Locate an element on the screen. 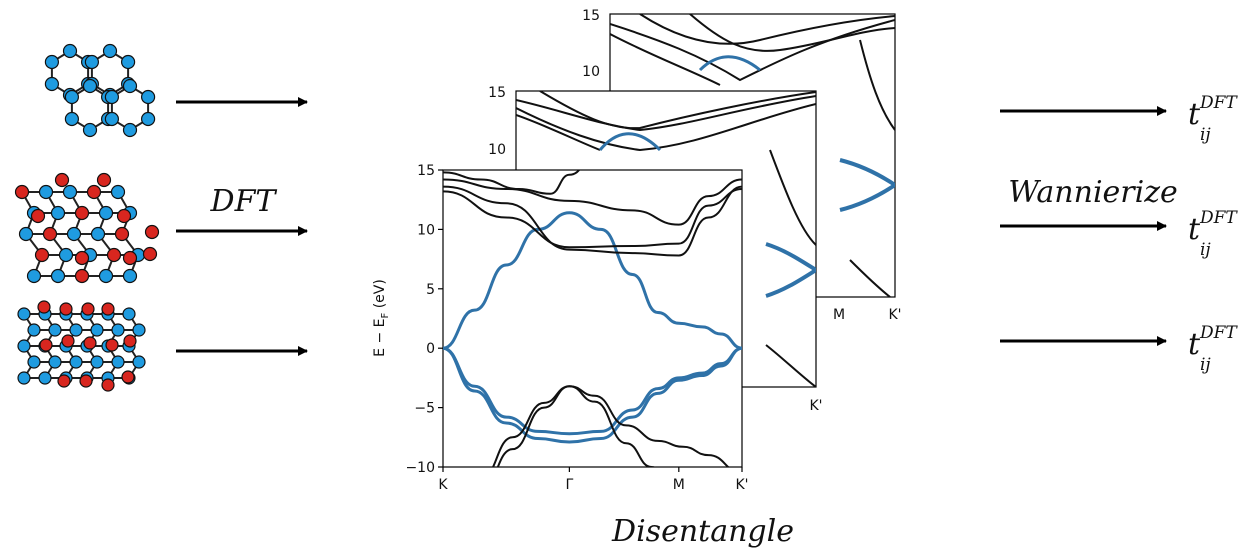  k-point-label: K' is located at coordinates (741, 485).